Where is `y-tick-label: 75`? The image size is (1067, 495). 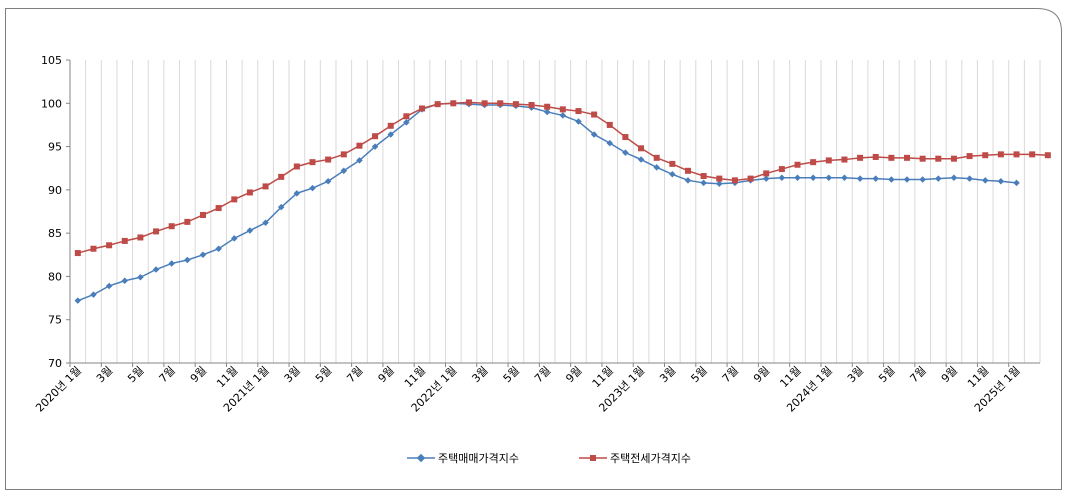
y-tick-label: 75 is located at coordinates (55, 320).